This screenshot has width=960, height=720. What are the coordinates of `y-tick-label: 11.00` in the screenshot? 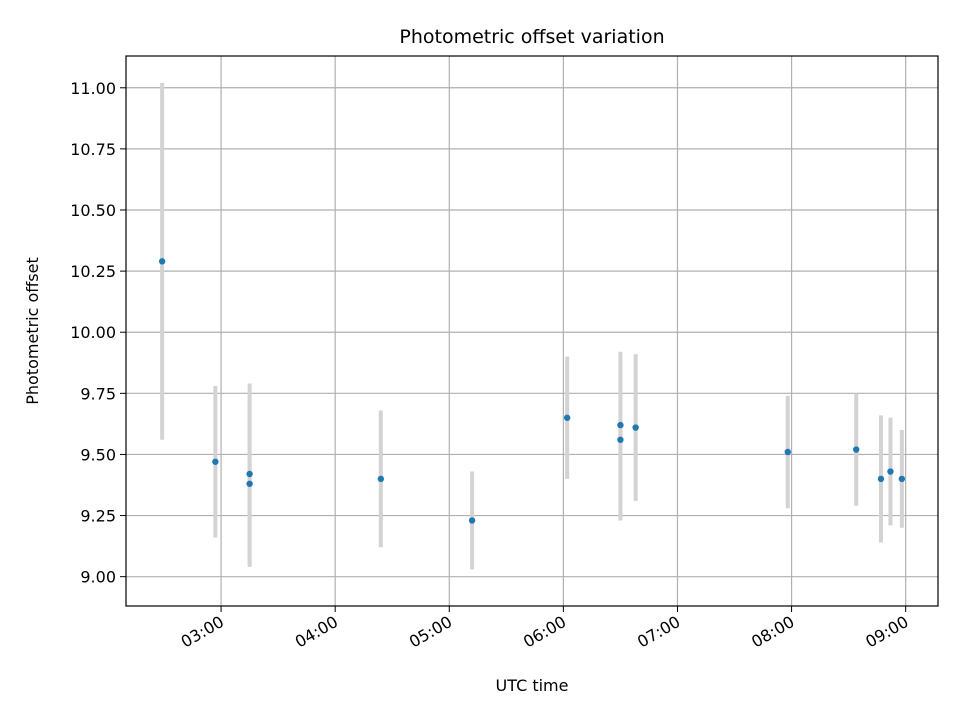 It's located at (93, 88).